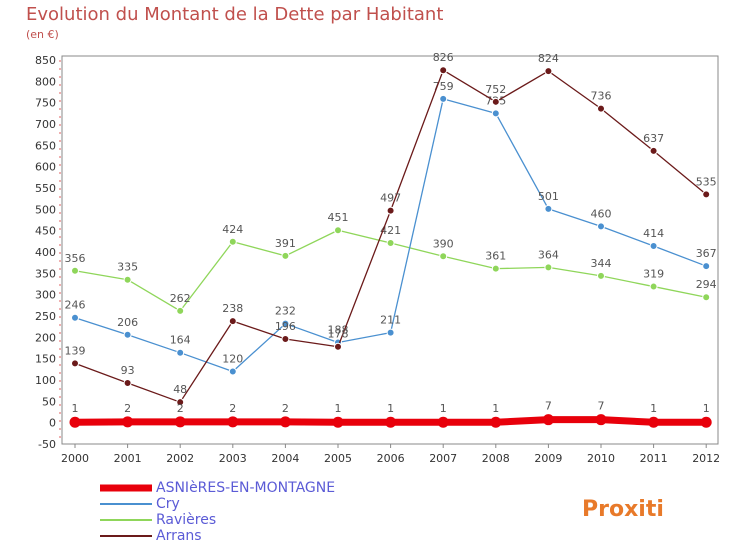  Describe the element at coordinates (706, 458) in the screenshot. I see `x-tick-label: 2012` at that location.